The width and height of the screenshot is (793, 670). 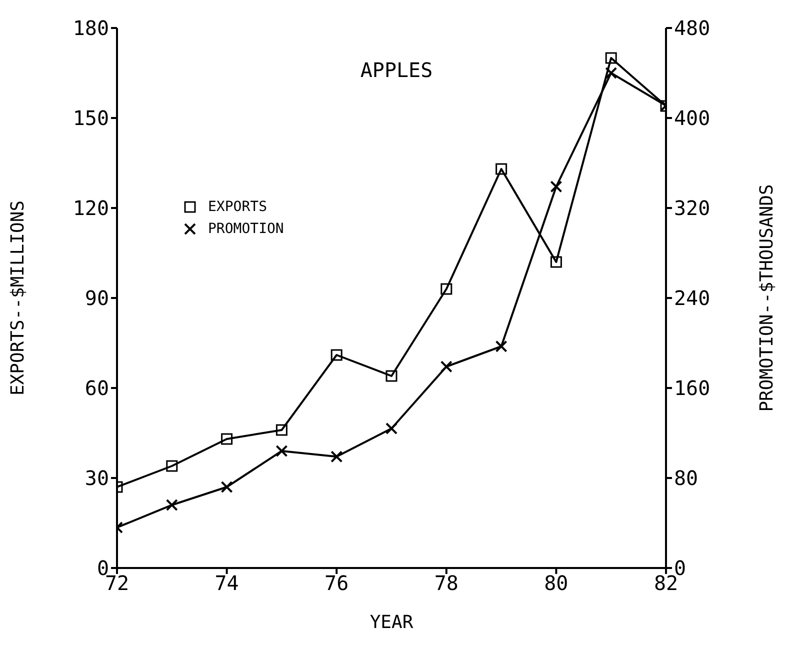 I want to click on y-tick-label: 60, so click(x=96, y=388).